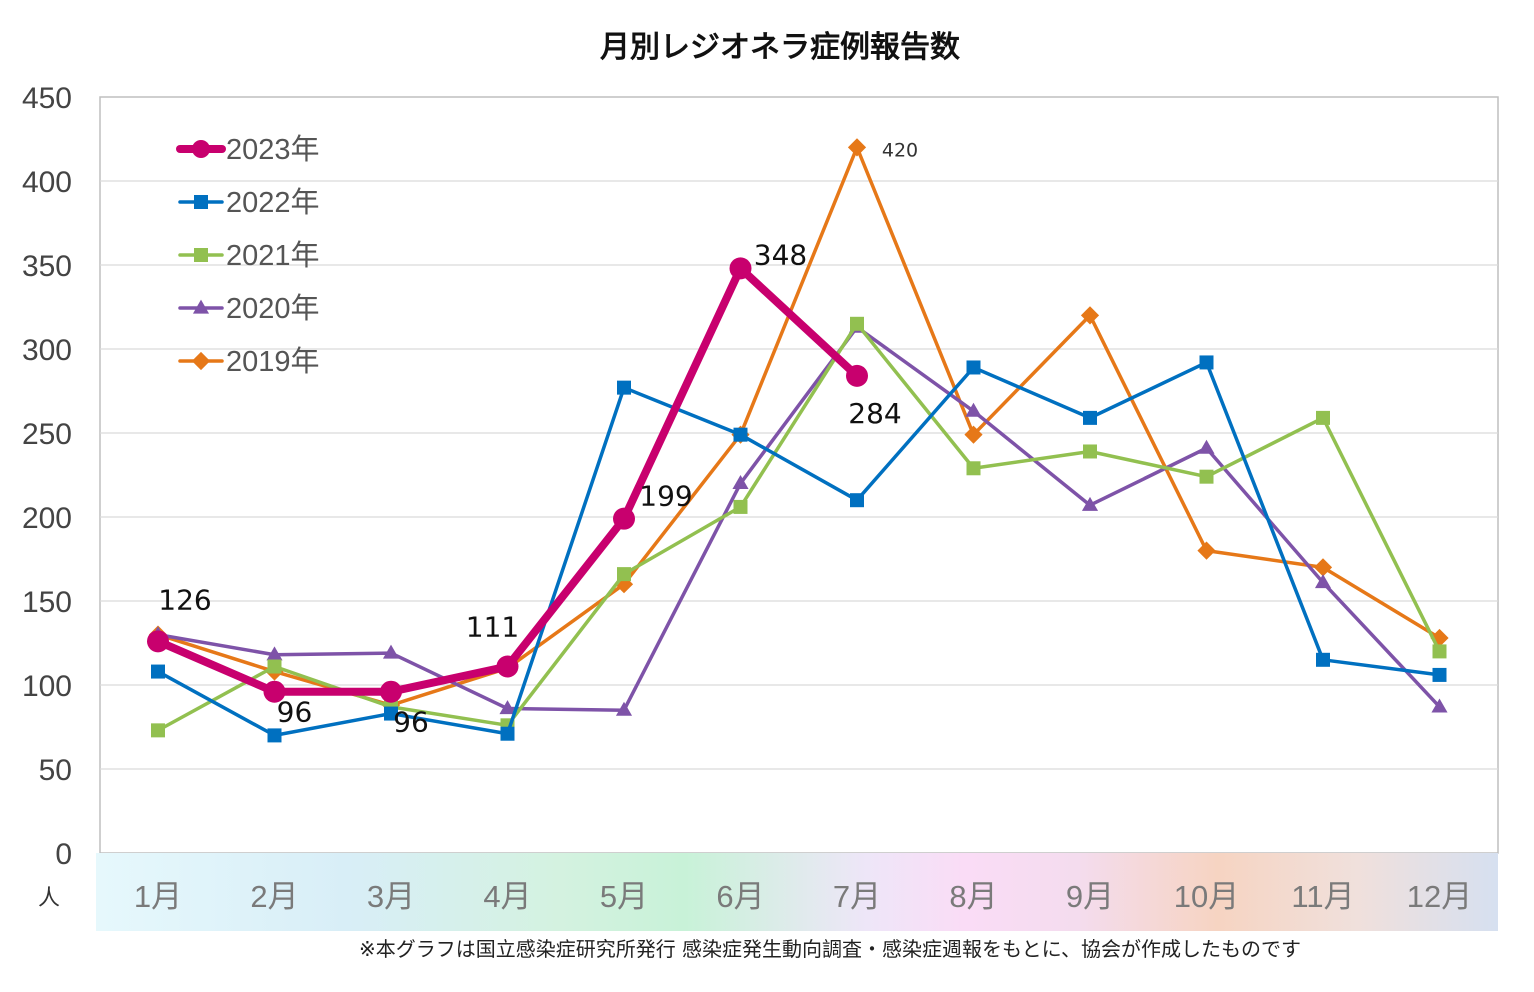 The image size is (1534, 992). I want to click on x-tick-label: 8月, so click(973, 896).